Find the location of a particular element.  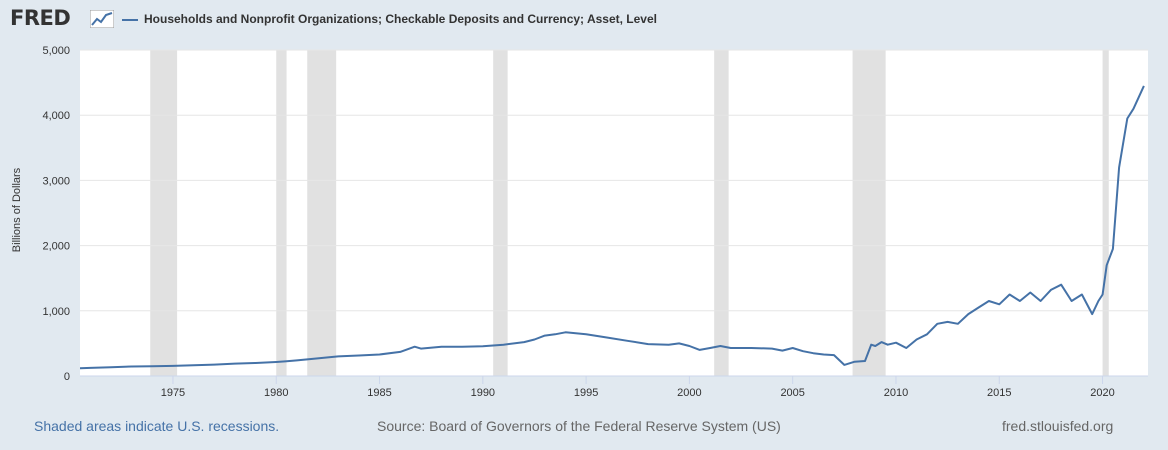

recession-note: Shaded areas indicate U.S. recessions. is located at coordinates (157, 426).